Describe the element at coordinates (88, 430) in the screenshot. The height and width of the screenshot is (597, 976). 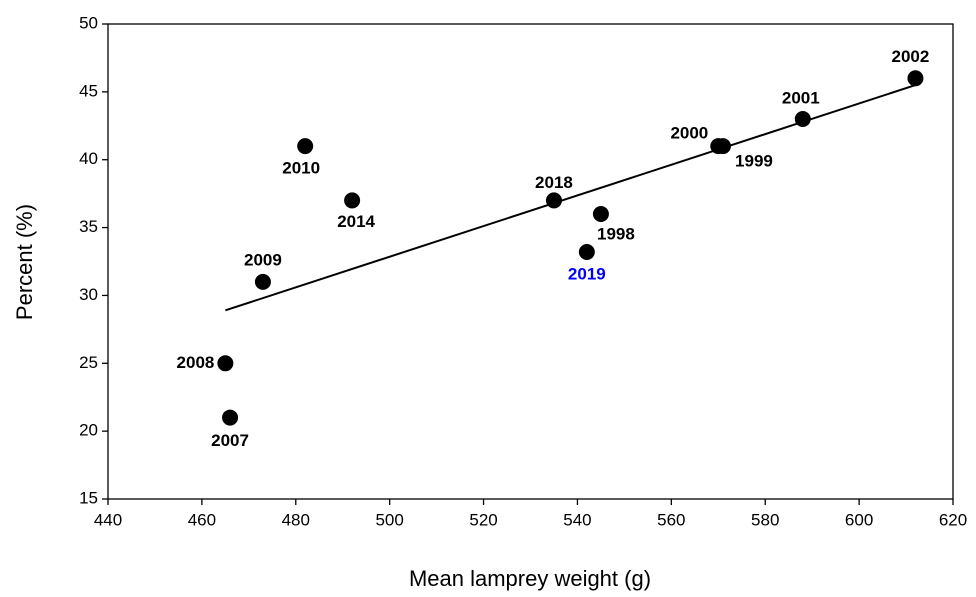
I see `y-tick-label: 20` at that location.